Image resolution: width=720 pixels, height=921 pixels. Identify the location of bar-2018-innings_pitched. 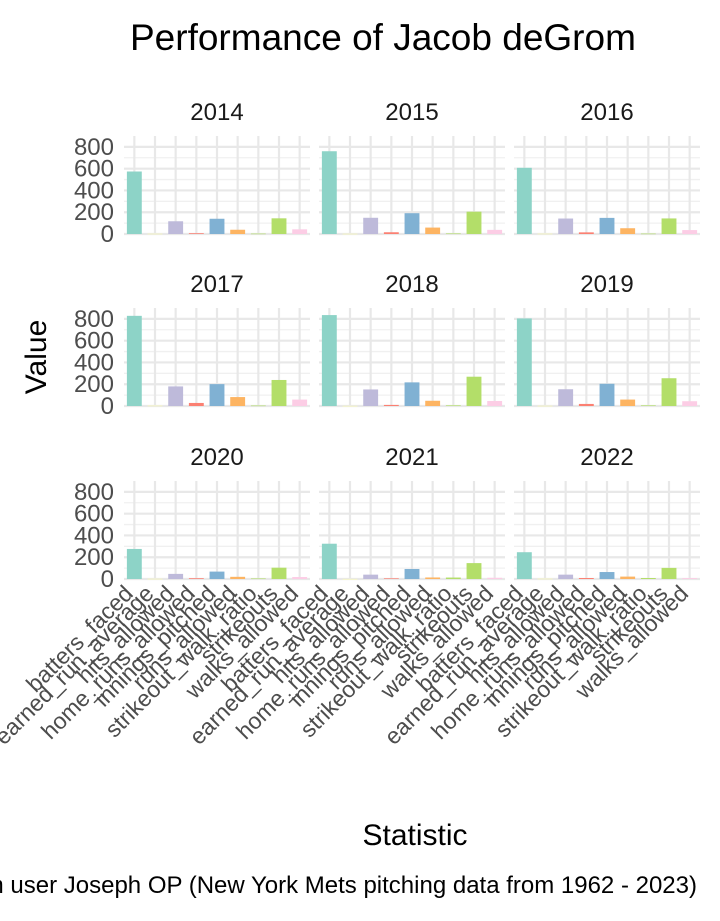
(412, 394).